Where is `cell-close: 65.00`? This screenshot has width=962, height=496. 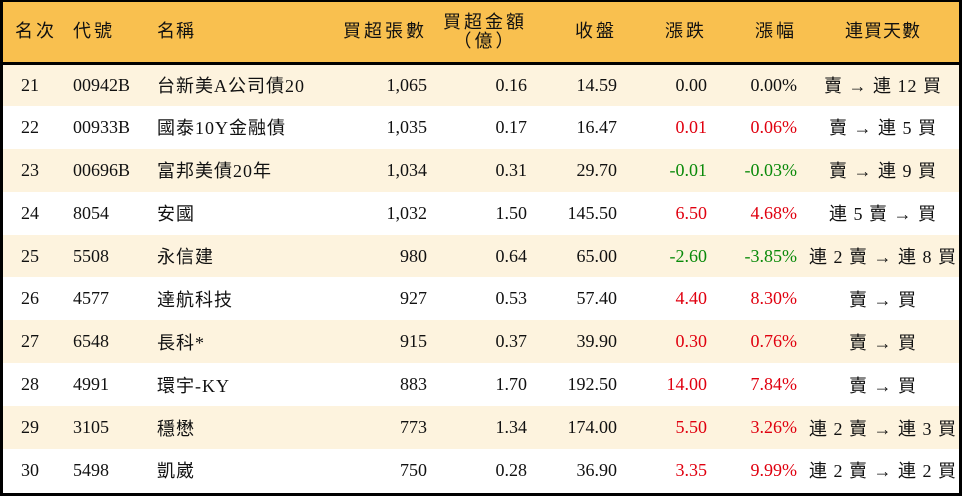
cell-close: 65.00 is located at coordinates (597, 255).